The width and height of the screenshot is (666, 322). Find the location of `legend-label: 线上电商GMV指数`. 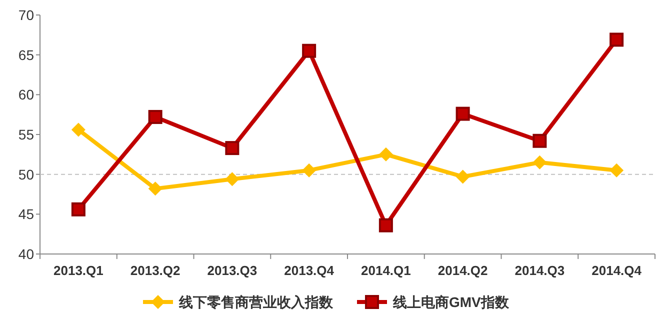

legend-label: 线上电商GMV指数 is located at coordinates (451, 302).